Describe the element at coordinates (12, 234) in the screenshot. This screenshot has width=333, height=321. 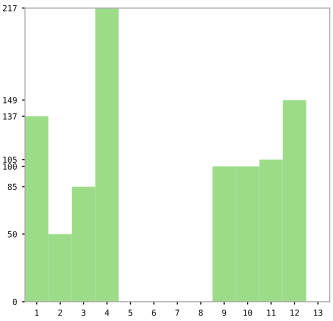
I see `y-tick-label: 50` at that location.